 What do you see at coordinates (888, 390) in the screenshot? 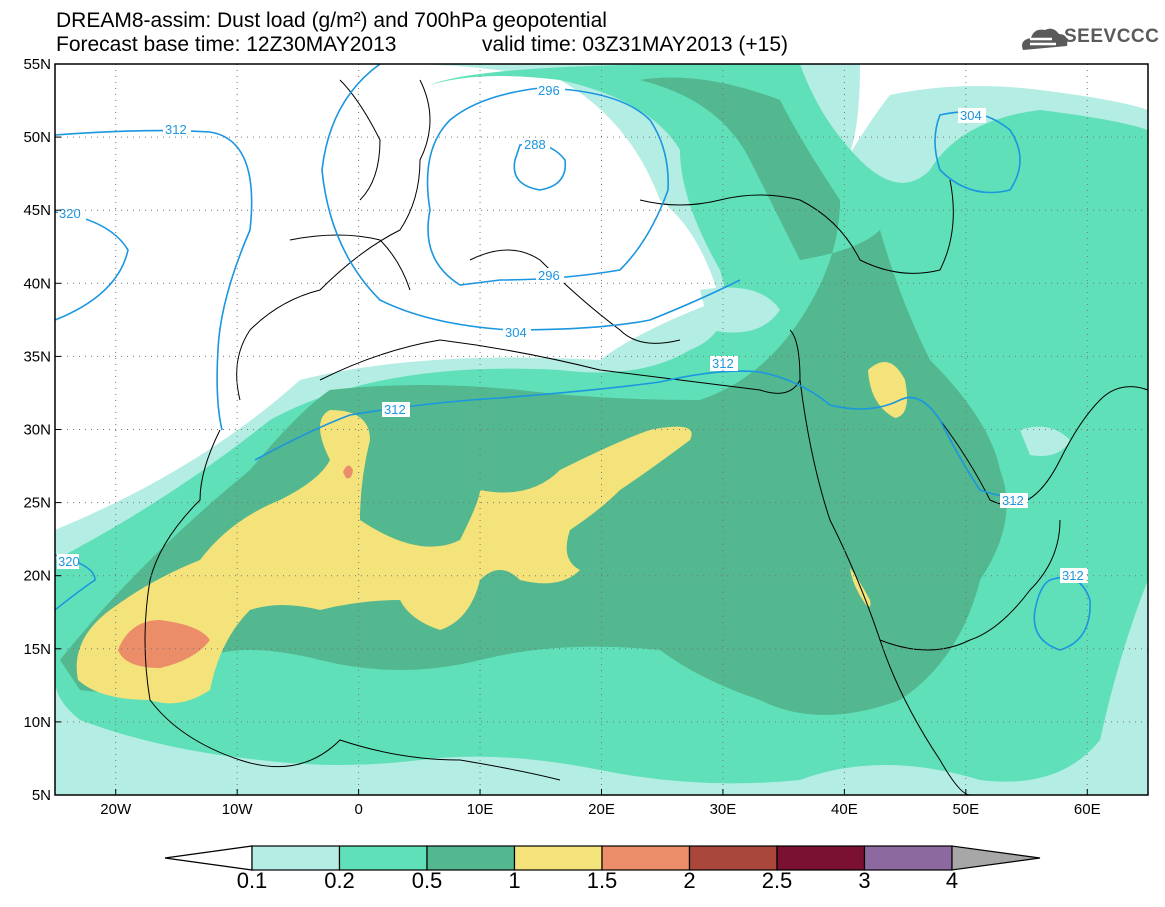
I see `dust-band-1-arabia` at bounding box center [888, 390].